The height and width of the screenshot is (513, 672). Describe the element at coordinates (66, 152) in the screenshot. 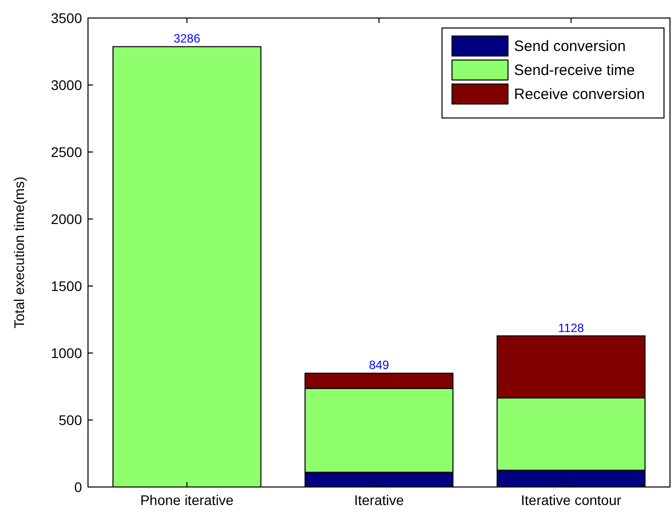

I see `y-tick-label: 2500` at that location.